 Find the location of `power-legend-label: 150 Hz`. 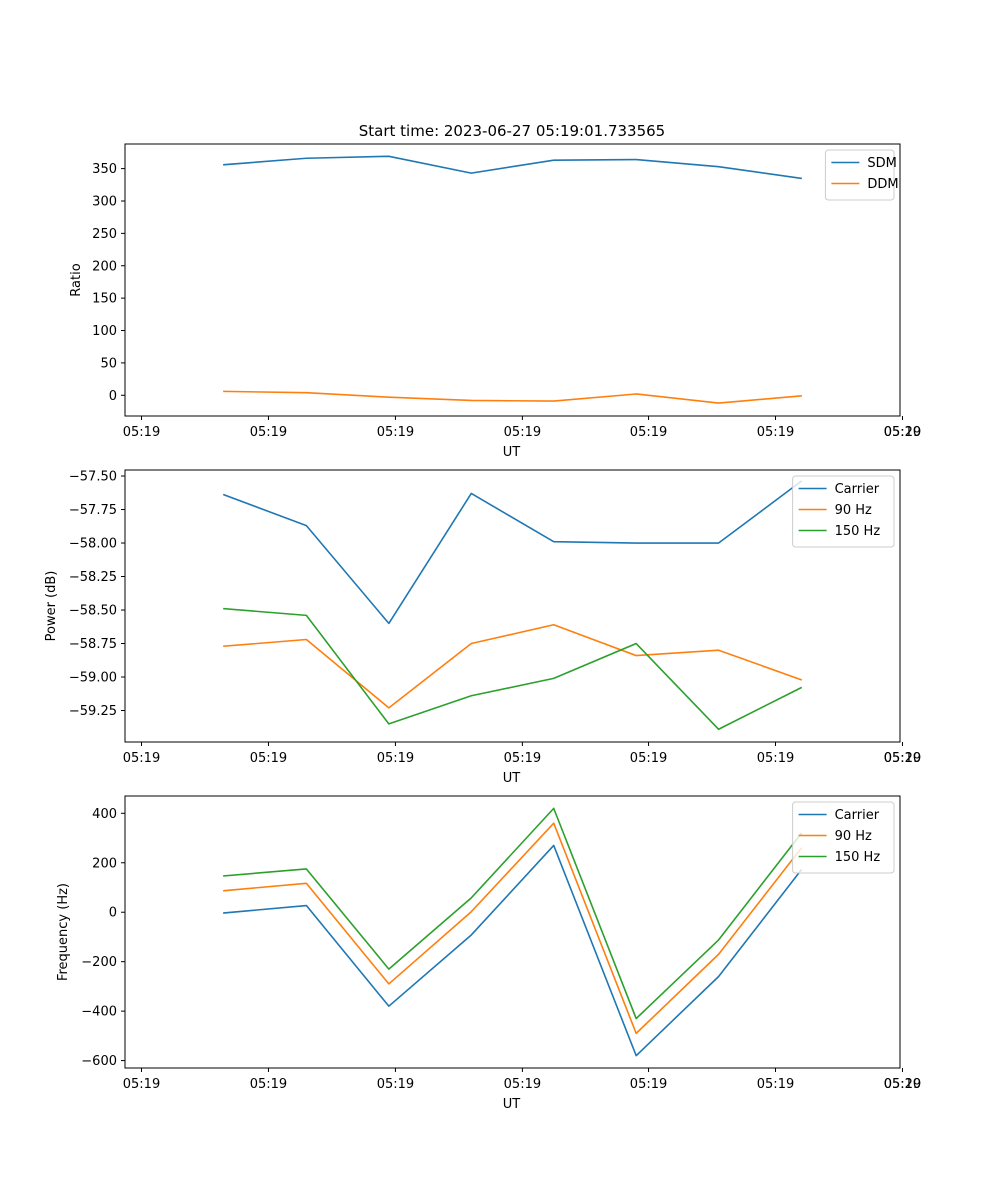

power-legend-label: 150 Hz is located at coordinates (858, 531).